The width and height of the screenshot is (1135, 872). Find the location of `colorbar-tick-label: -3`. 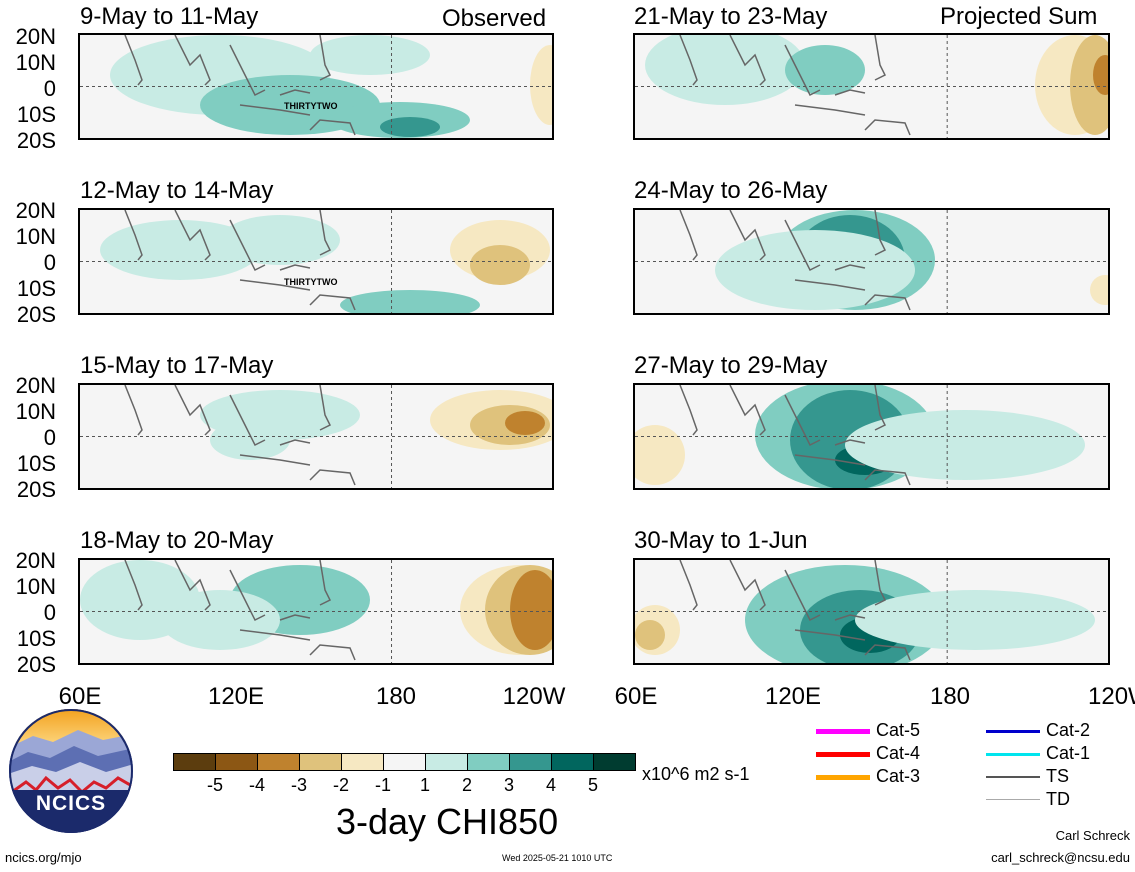

colorbar-tick-label: -3 is located at coordinates (299, 785).